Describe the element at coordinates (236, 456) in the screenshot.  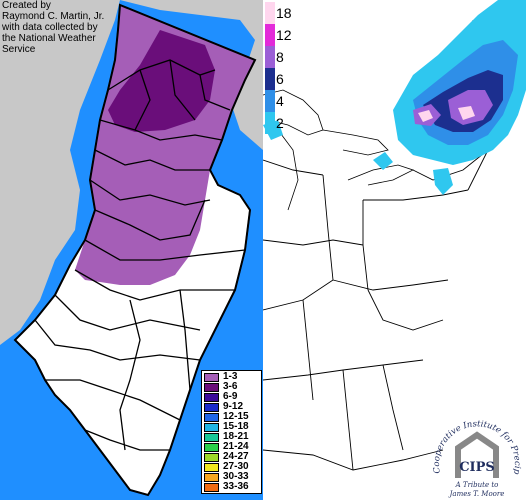
I see `legend-label: 24-27` at that location.